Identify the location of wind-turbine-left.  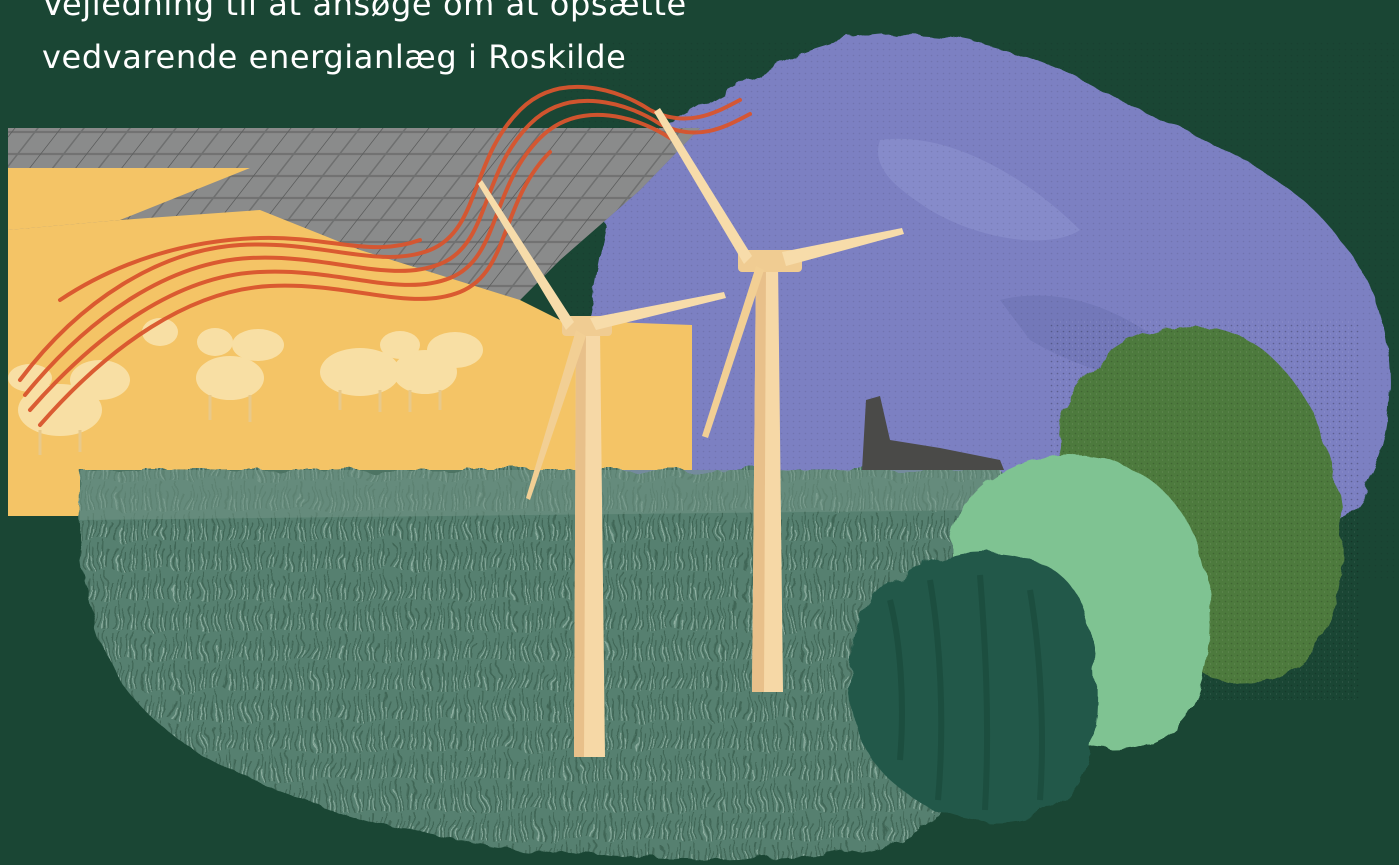
(602, 468).